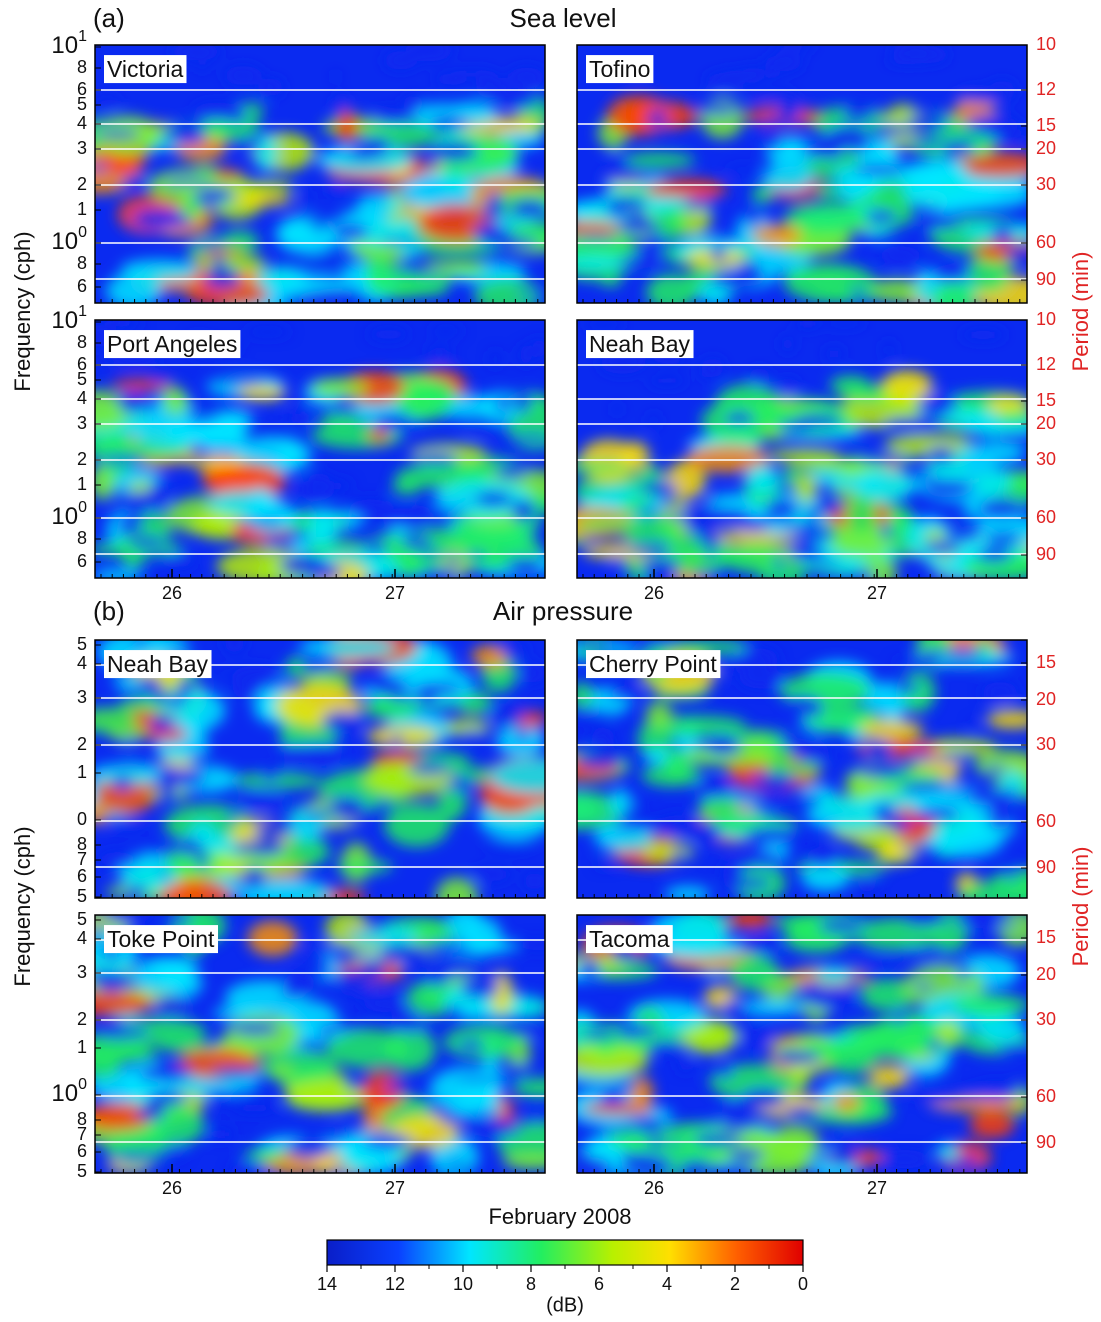  I want to click on y-tick-label: 3, so click(82, 423).